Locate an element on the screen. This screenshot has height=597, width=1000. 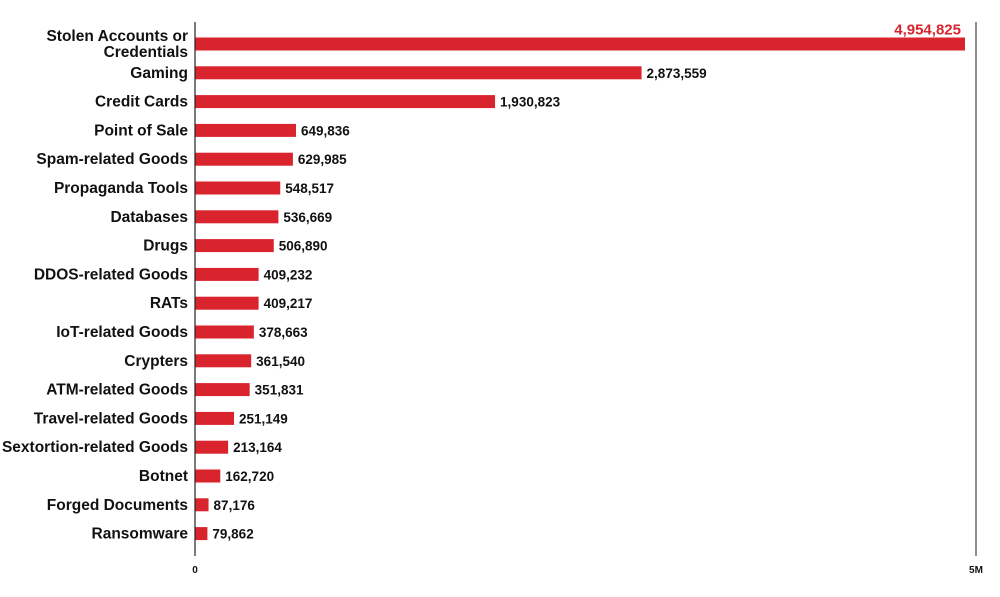
category-label-line: Credit Cards is located at coordinates (141, 102).